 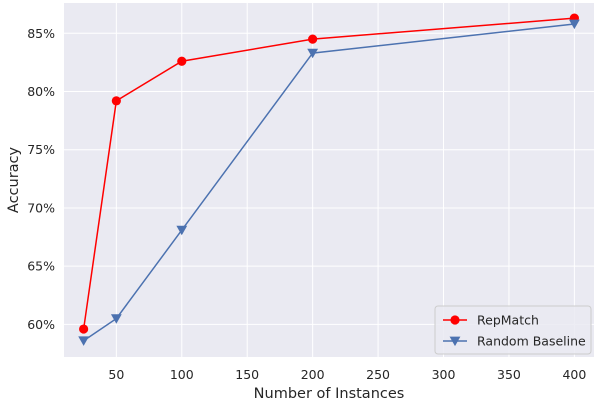 I want to click on legend-label: Random Baseline, so click(x=531, y=341).